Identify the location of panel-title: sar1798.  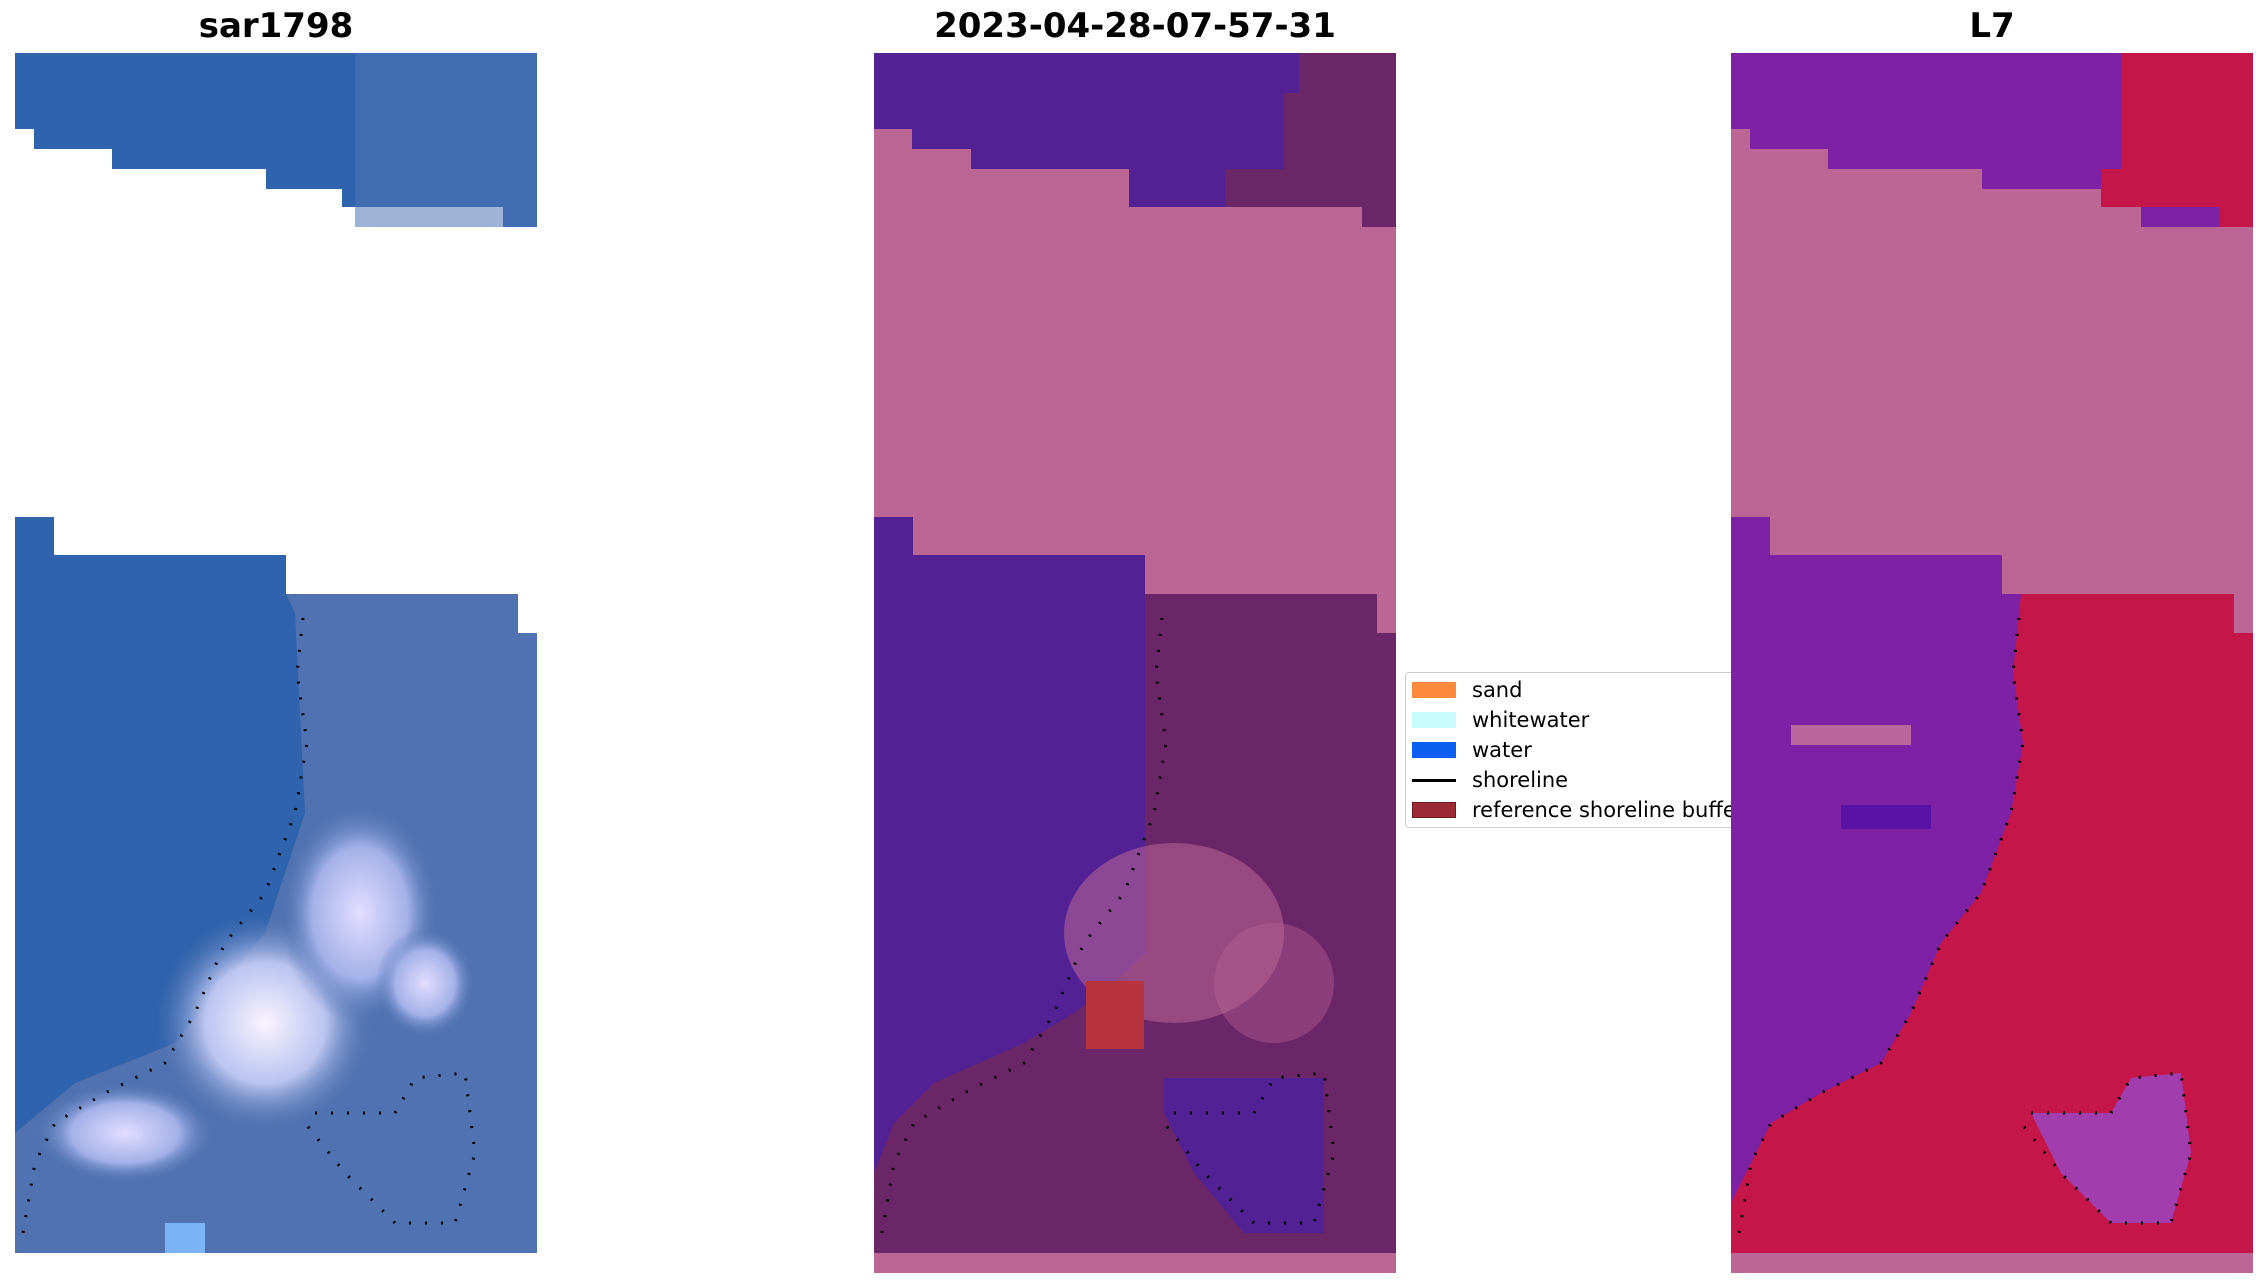
(276, 26).